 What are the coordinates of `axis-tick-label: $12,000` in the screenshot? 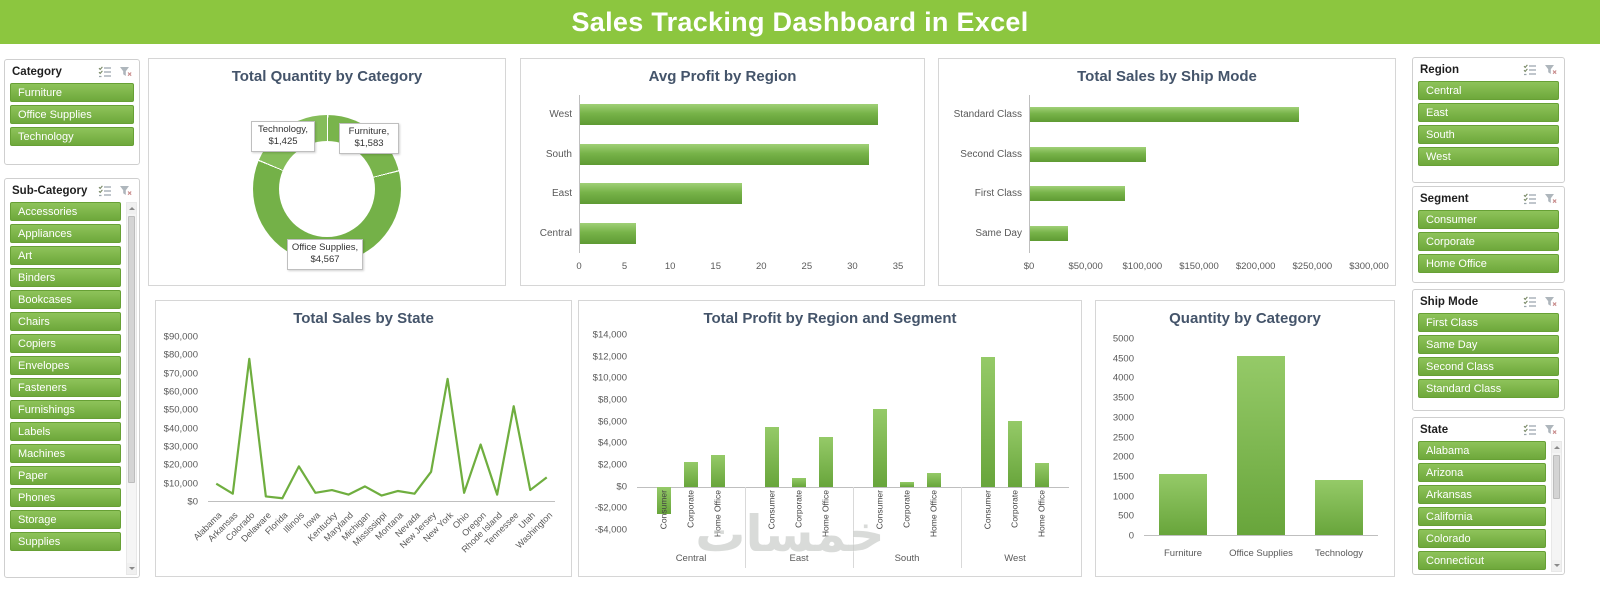 It's located at (609, 357).